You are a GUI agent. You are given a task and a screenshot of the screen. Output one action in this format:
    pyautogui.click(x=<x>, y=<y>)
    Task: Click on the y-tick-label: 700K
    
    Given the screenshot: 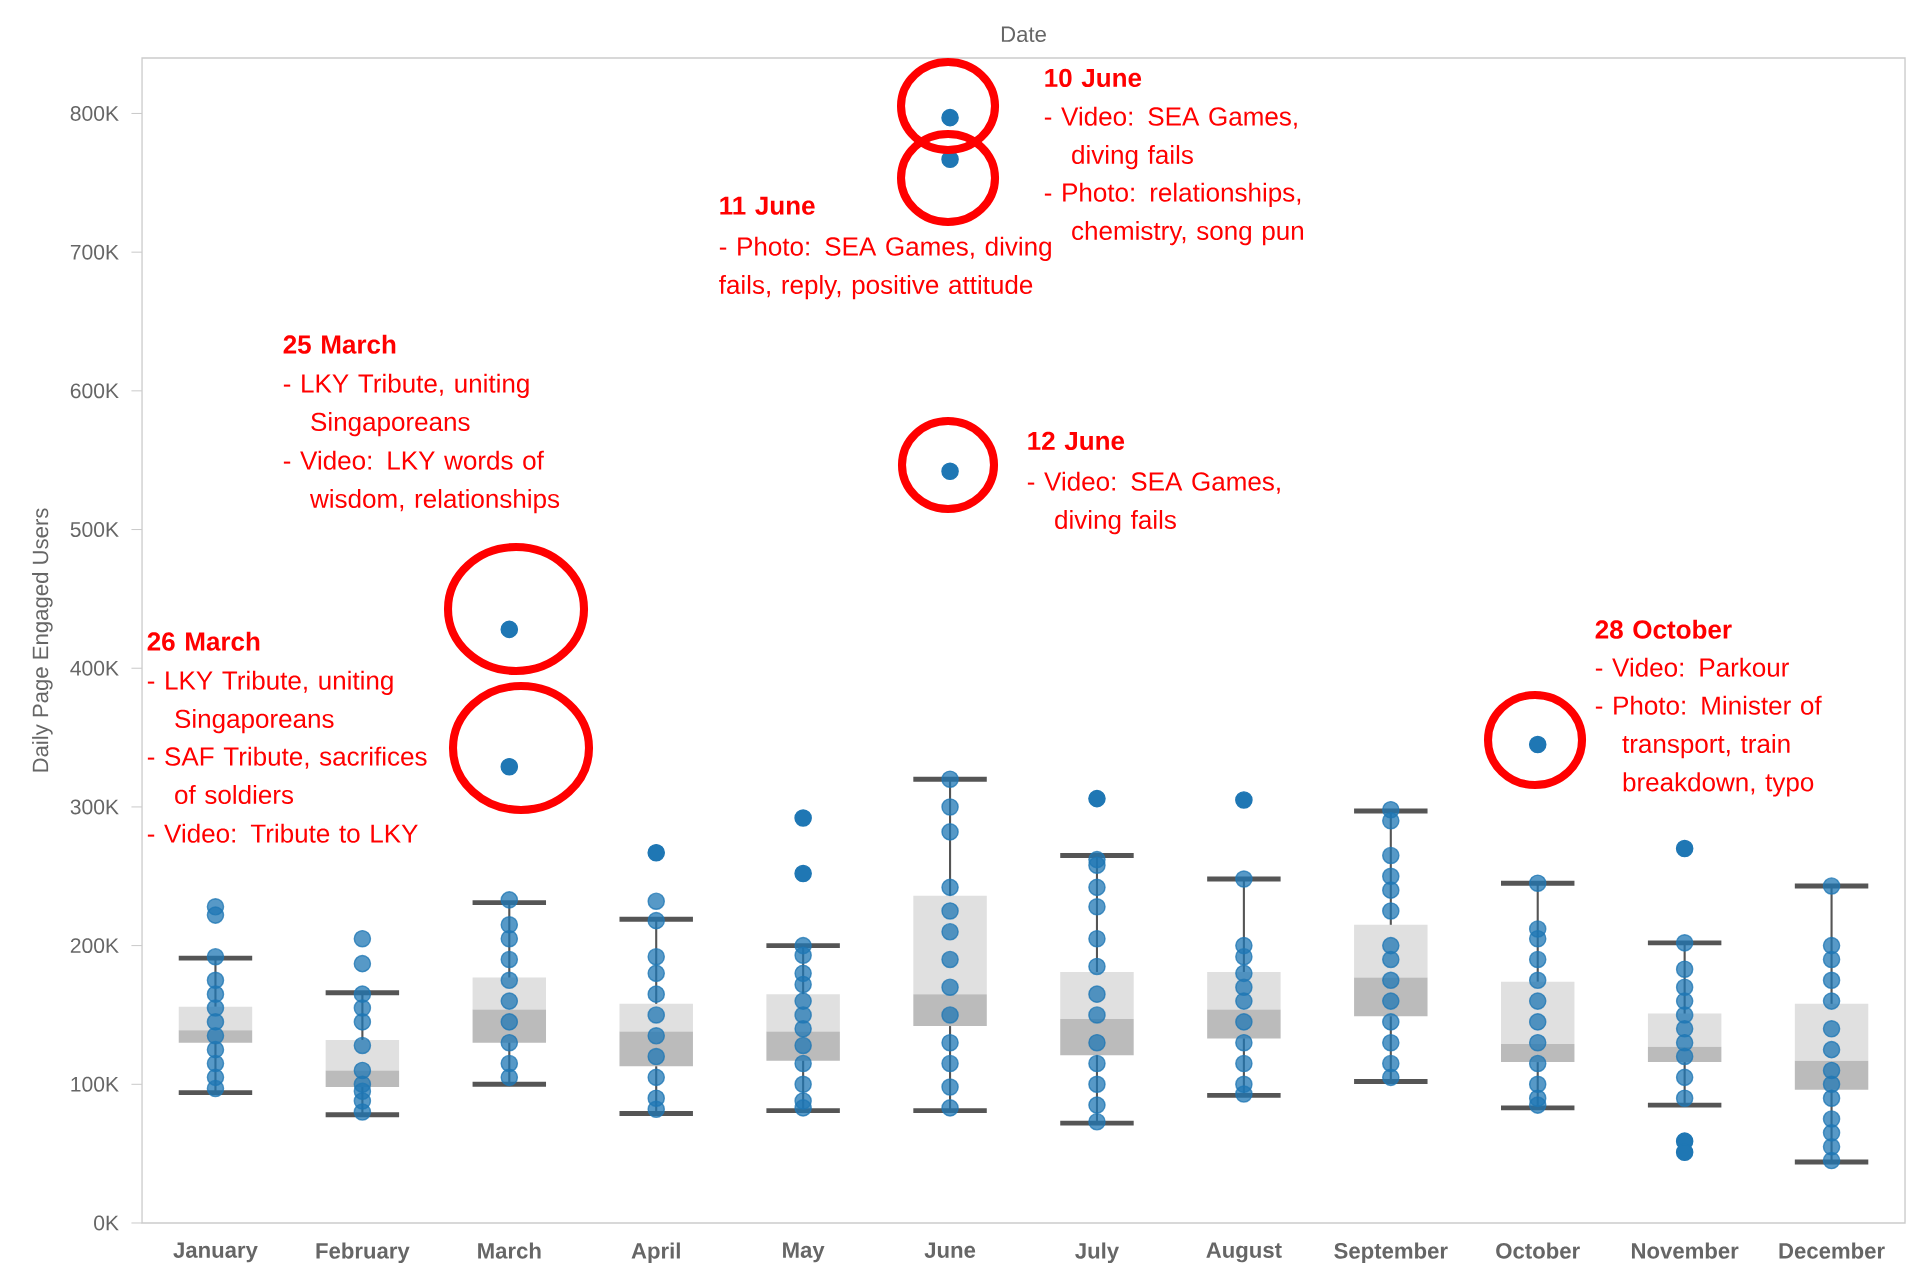 What is the action you would take?
    pyautogui.click(x=94, y=252)
    